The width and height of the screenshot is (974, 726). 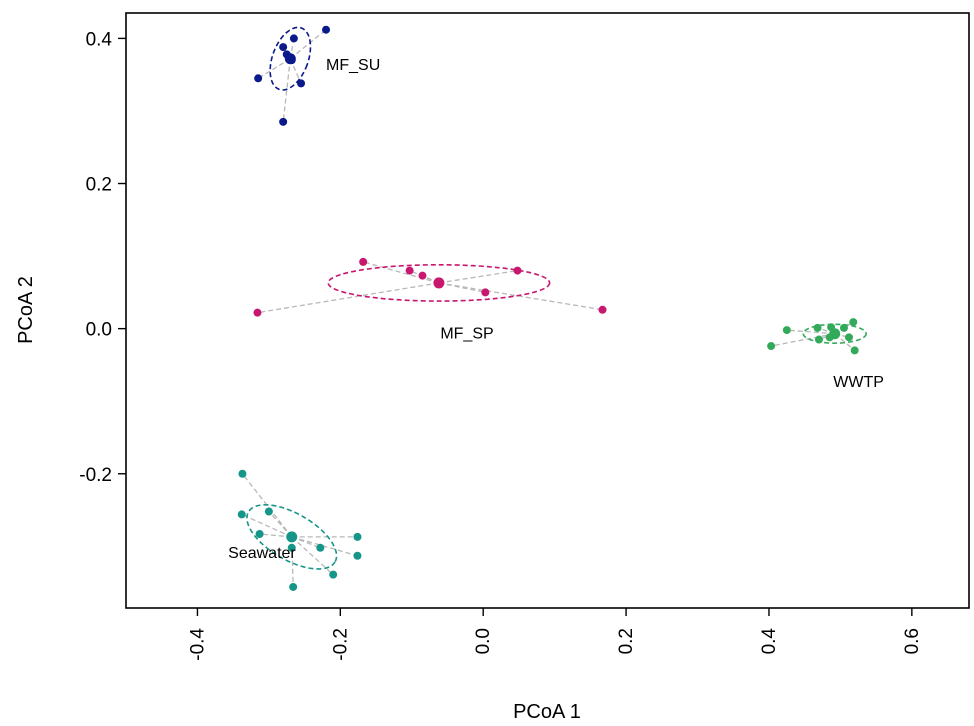 What do you see at coordinates (483, 641) in the screenshot?
I see `x-tick-label: 0.0` at bounding box center [483, 641].